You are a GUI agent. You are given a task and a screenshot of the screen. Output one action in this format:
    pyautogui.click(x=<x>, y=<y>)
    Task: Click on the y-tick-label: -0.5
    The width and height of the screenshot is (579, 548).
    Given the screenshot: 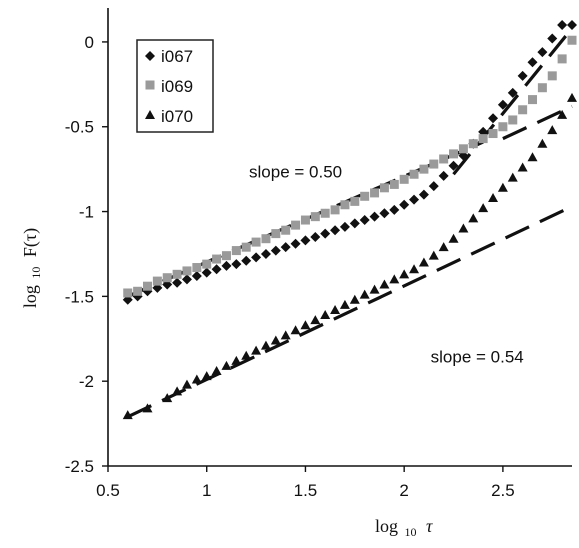 What is the action you would take?
    pyautogui.click(x=79, y=127)
    